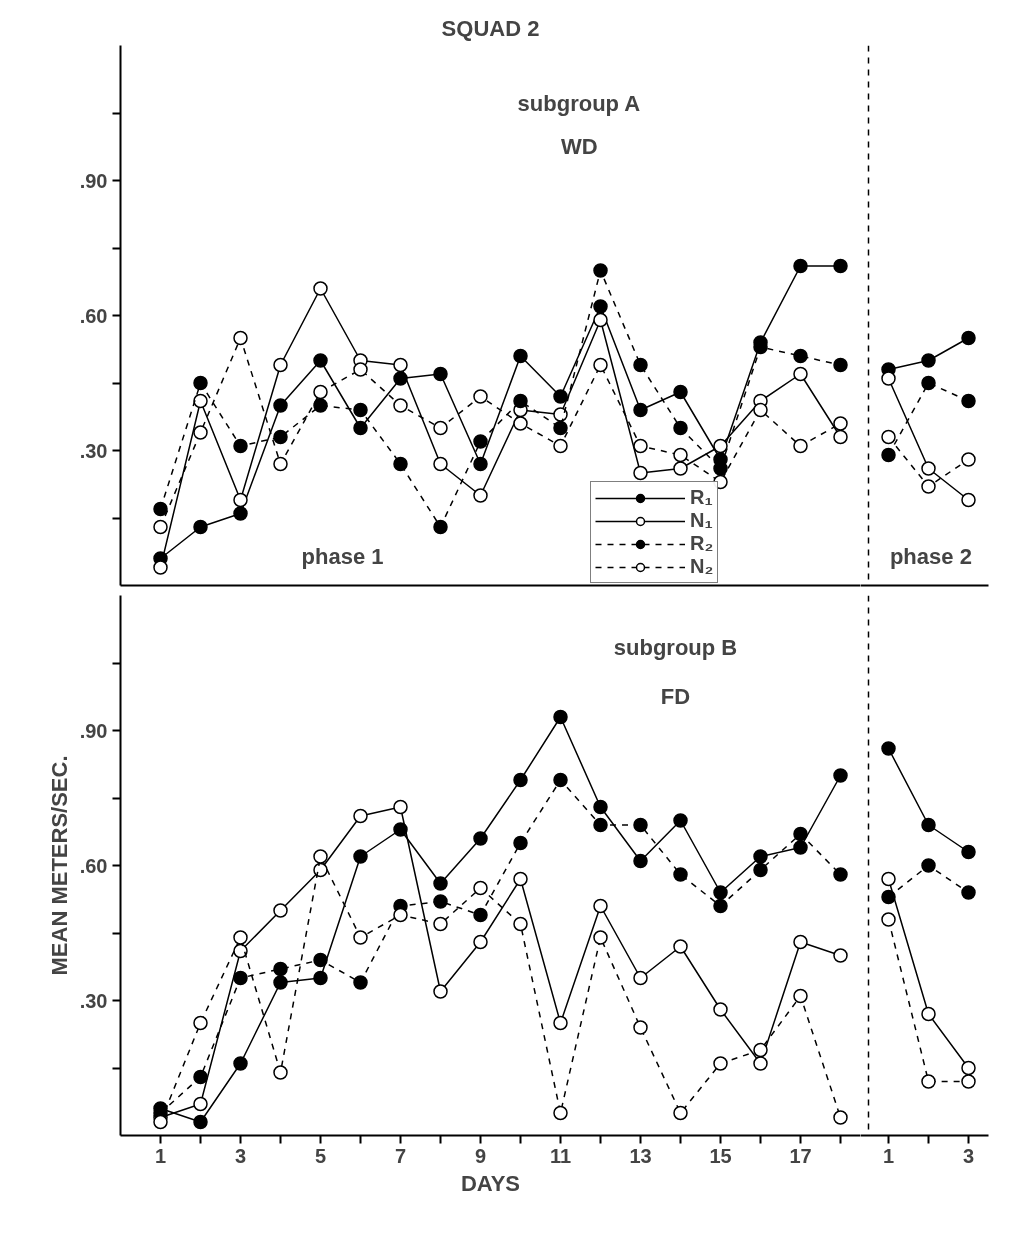  What do you see at coordinates (320, 1155) in the screenshot?
I see `x-tick-label: 5` at bounding box center [320, 1155].